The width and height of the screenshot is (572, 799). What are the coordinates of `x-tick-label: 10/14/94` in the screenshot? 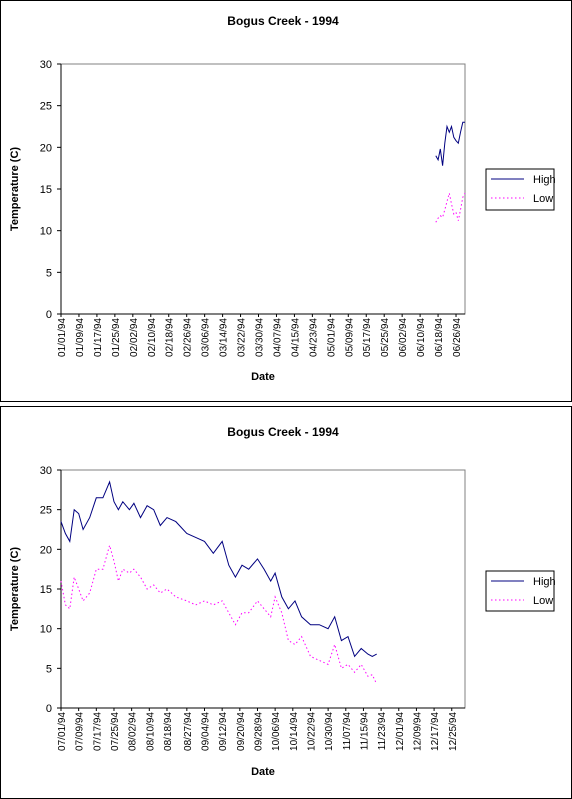 It's located at (294, 731).